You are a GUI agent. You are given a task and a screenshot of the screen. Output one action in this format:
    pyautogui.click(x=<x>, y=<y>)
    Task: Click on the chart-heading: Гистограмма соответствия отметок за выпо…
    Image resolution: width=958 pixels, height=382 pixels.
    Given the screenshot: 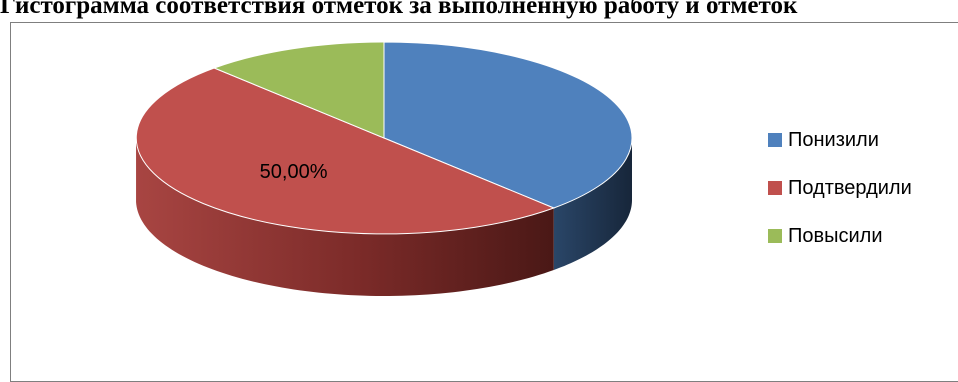 What is the action you would take?
    pyautogui.click(x=399, y=9)
    